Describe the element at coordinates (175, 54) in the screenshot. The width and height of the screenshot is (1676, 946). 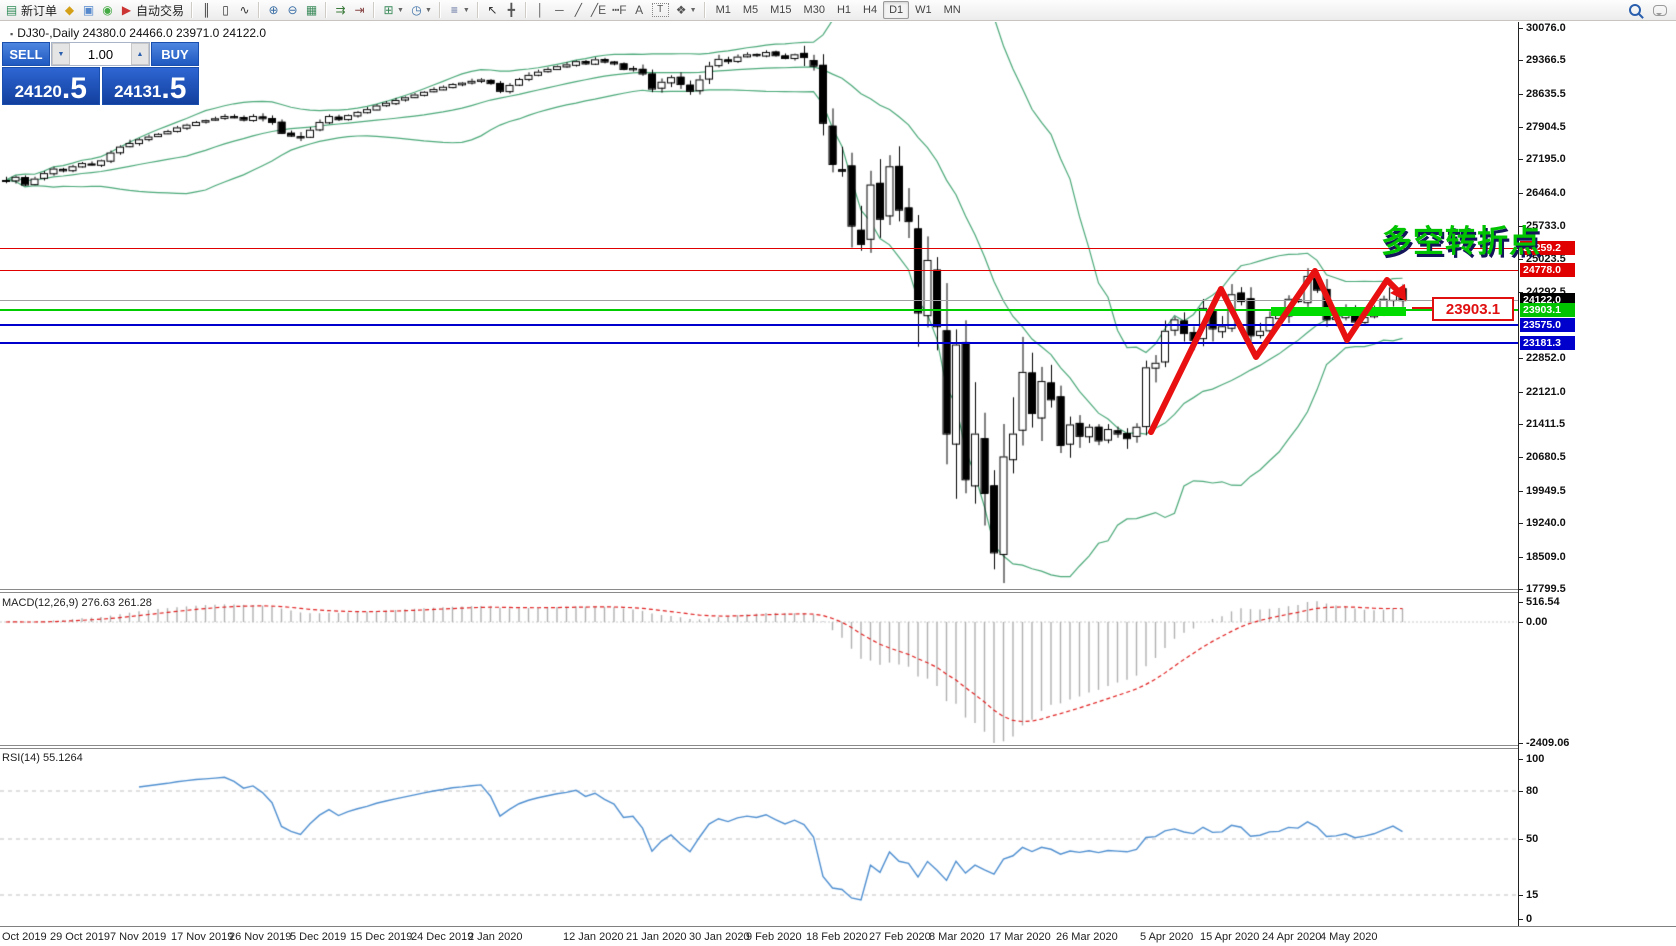
I see `buy-button: BUY` at that location.